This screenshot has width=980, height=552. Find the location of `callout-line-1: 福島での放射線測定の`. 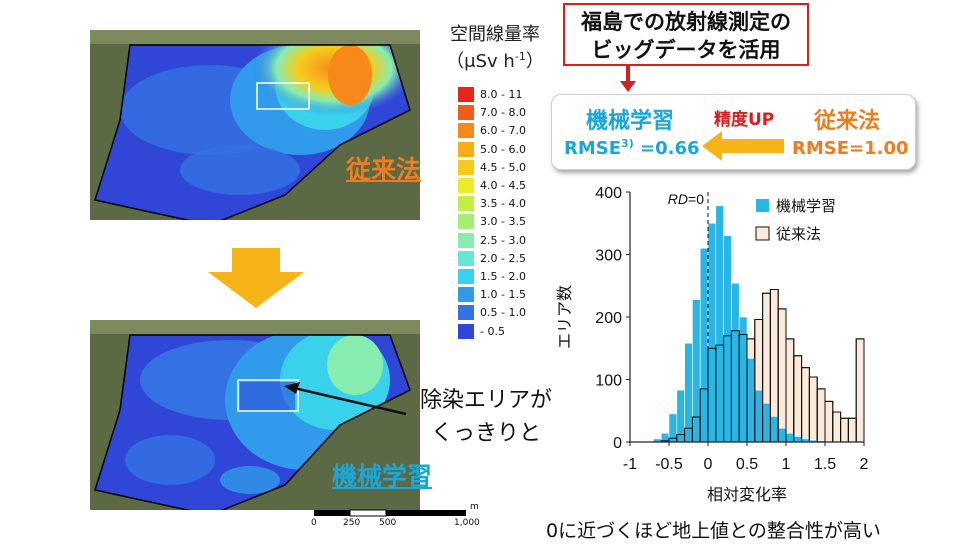

callout-line-1: 福島での放射線測定の is located at coordinates (686, 22).